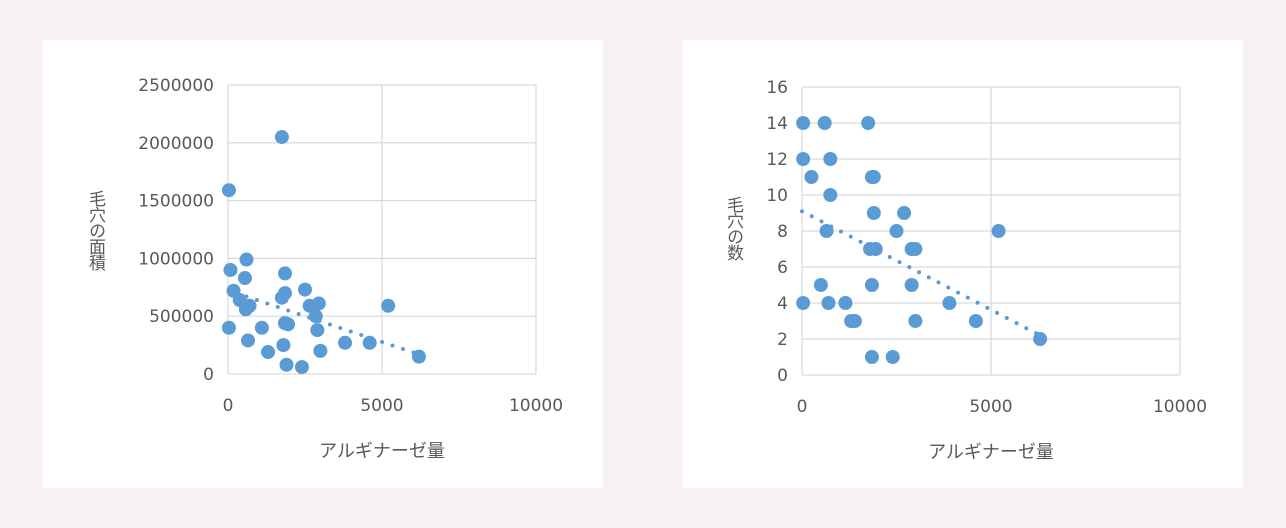 The width and height of the screenshot is (1286, 528). Describe the element at coordinates (777, 196) in the screenshot. I see `y-tick-label: 10` at that location.